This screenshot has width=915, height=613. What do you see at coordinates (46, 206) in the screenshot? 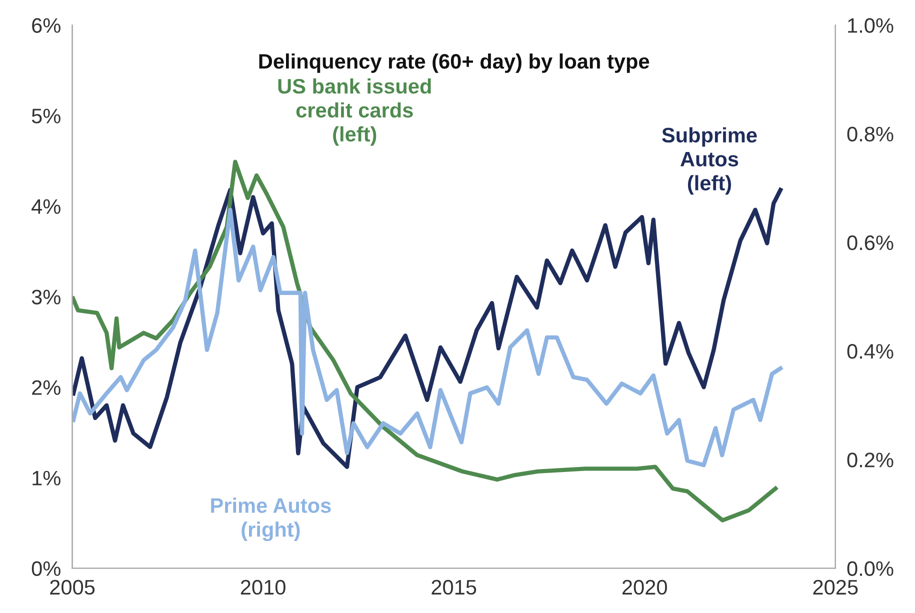
I see `y-tick-label: 4%` at bounding box center [46, 206].